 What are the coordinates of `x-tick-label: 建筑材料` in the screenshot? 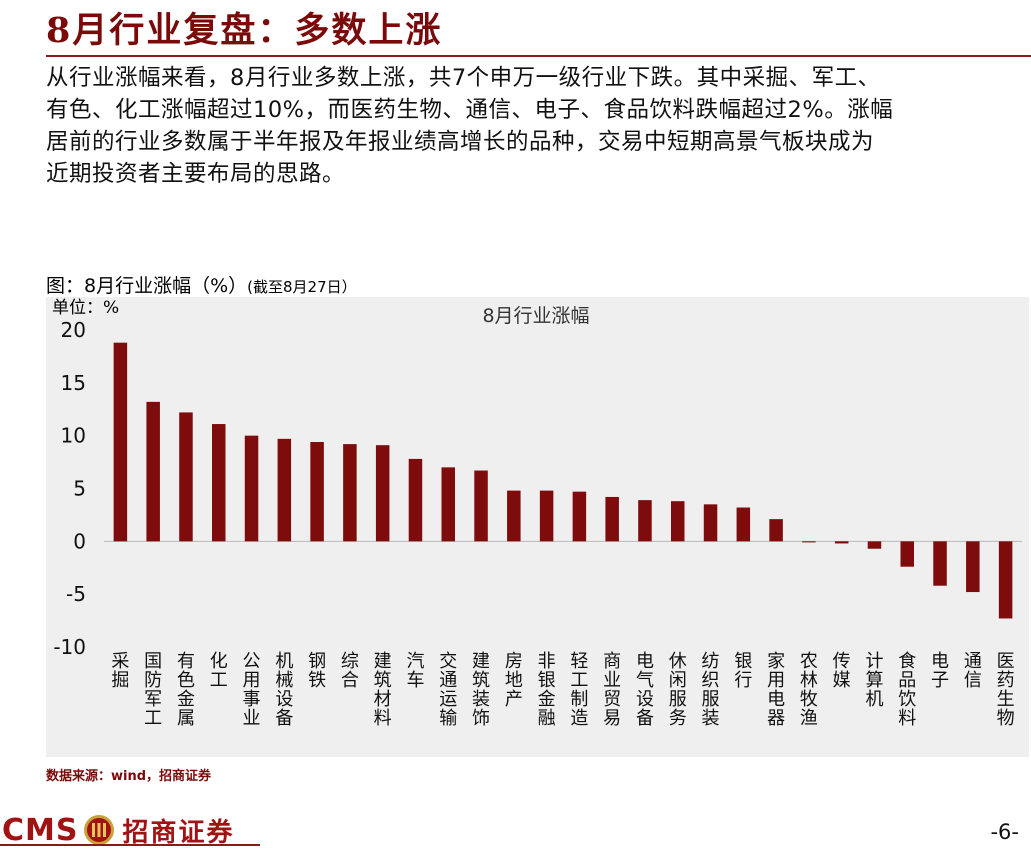 It's located at (383, 690).